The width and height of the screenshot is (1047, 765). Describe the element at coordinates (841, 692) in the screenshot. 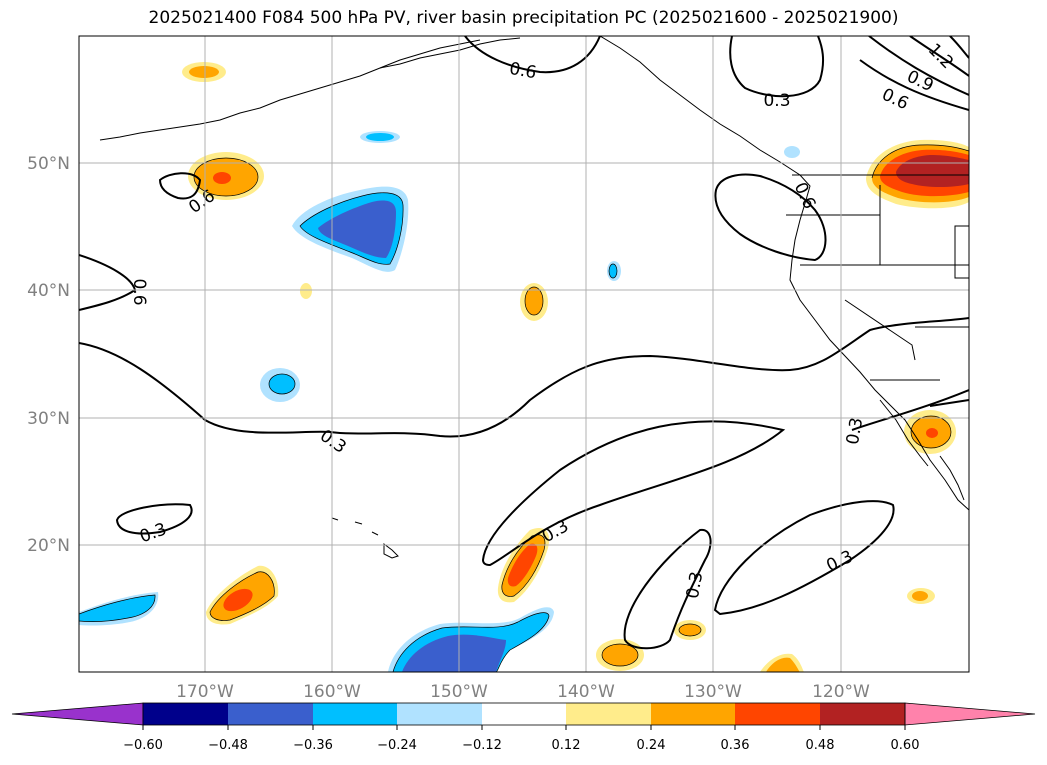

I see `lon-label-120w: 120°W` at that location.